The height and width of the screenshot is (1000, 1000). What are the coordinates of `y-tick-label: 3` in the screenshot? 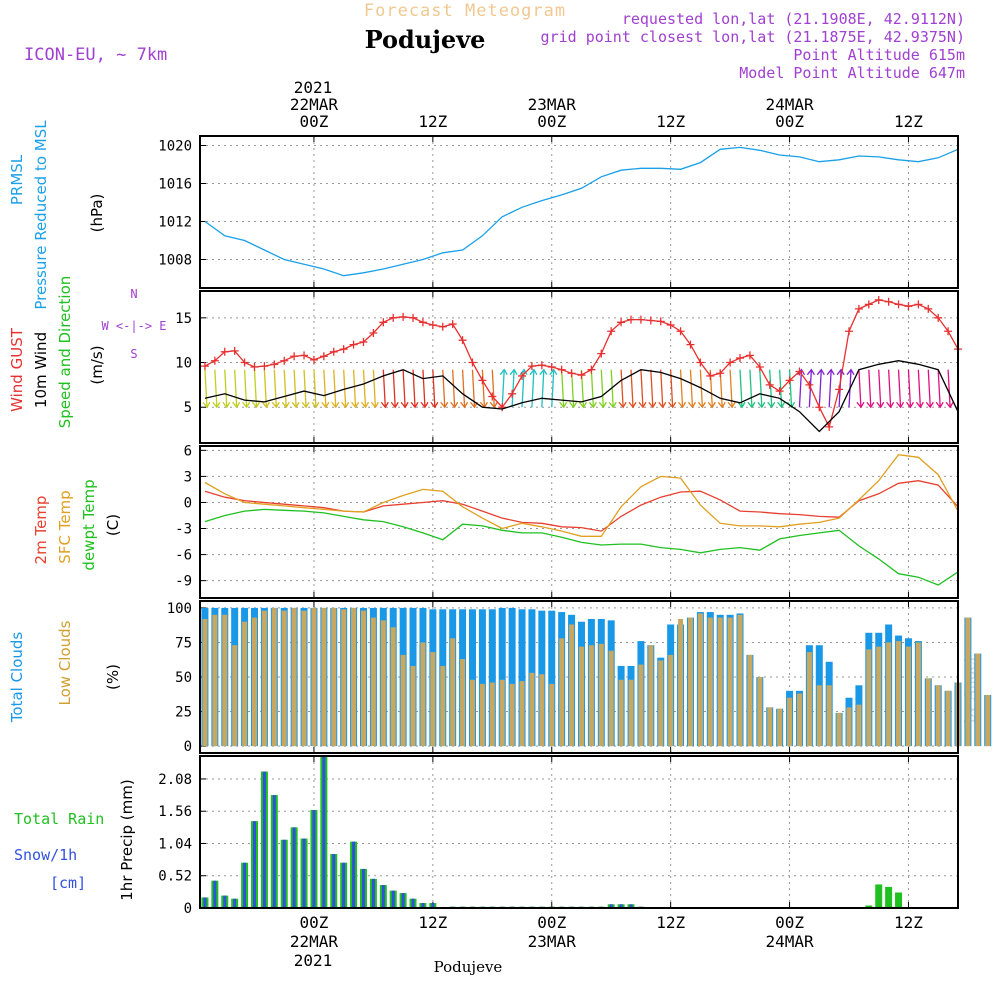 It's located at (188, 477).